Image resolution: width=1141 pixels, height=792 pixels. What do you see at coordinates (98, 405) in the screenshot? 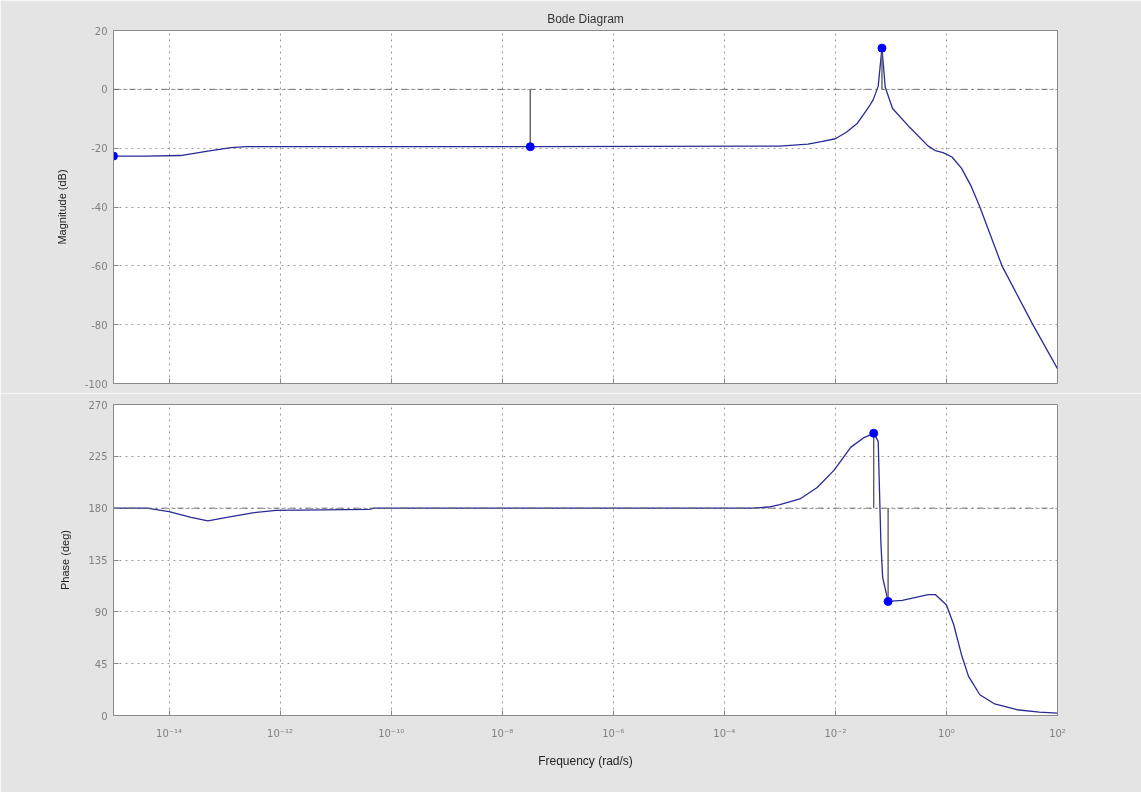
I see `y-tick-label: 270` at bounding box center [98, 405].